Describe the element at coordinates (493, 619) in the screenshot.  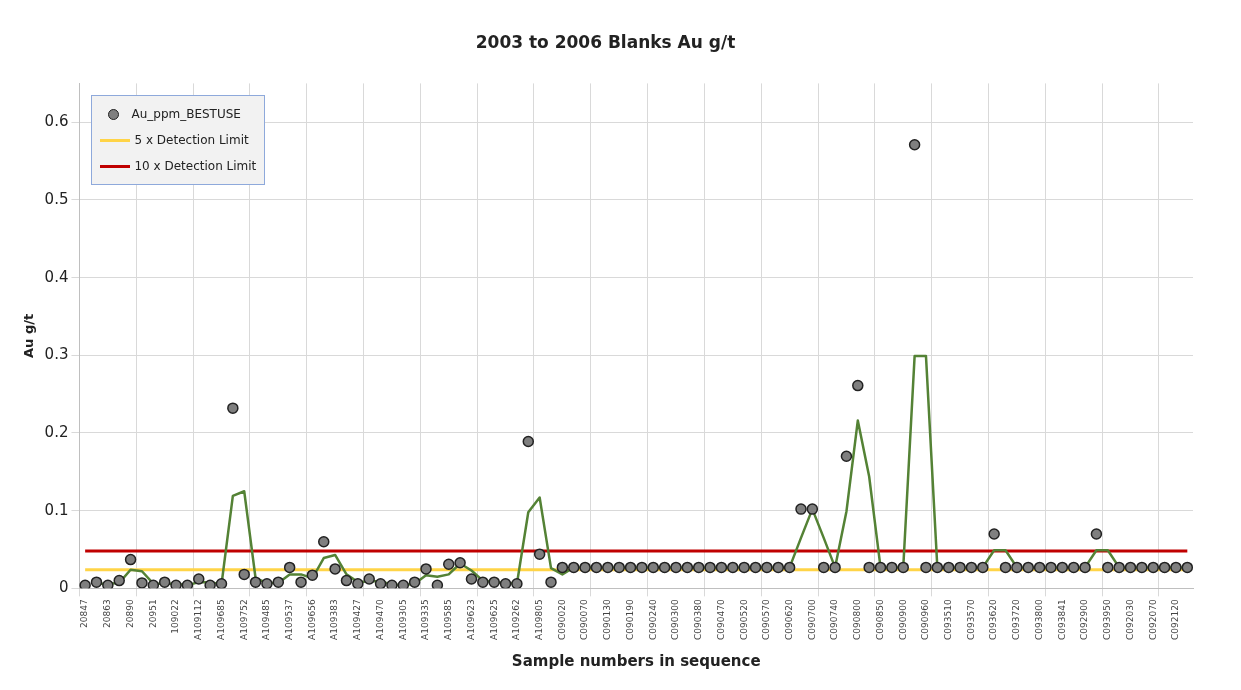
I see `x-tick-label: A109625` at that location.